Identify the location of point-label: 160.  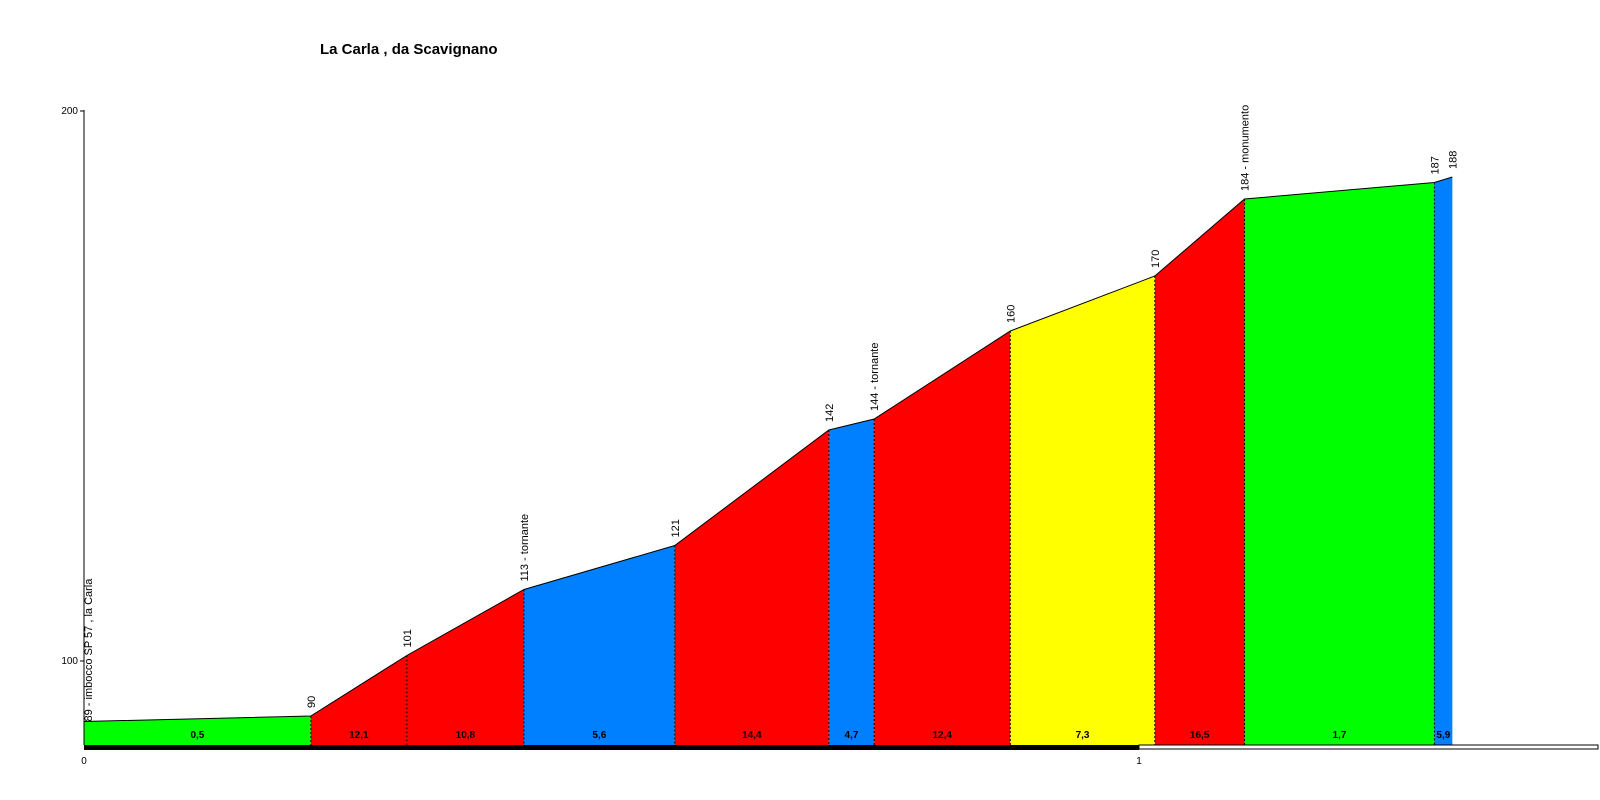
(1011, 314).